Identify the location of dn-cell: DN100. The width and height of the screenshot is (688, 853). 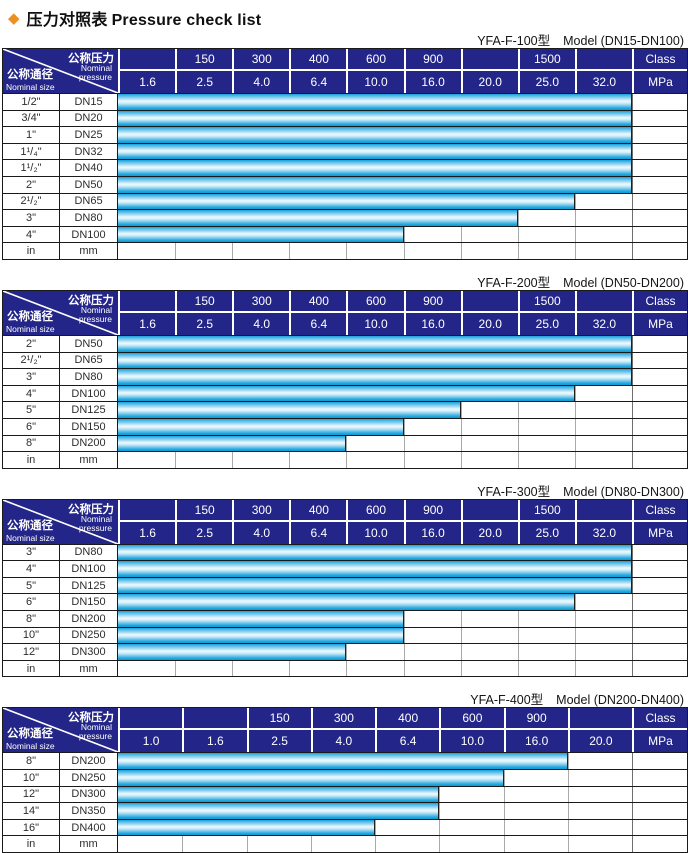
(89, 393).